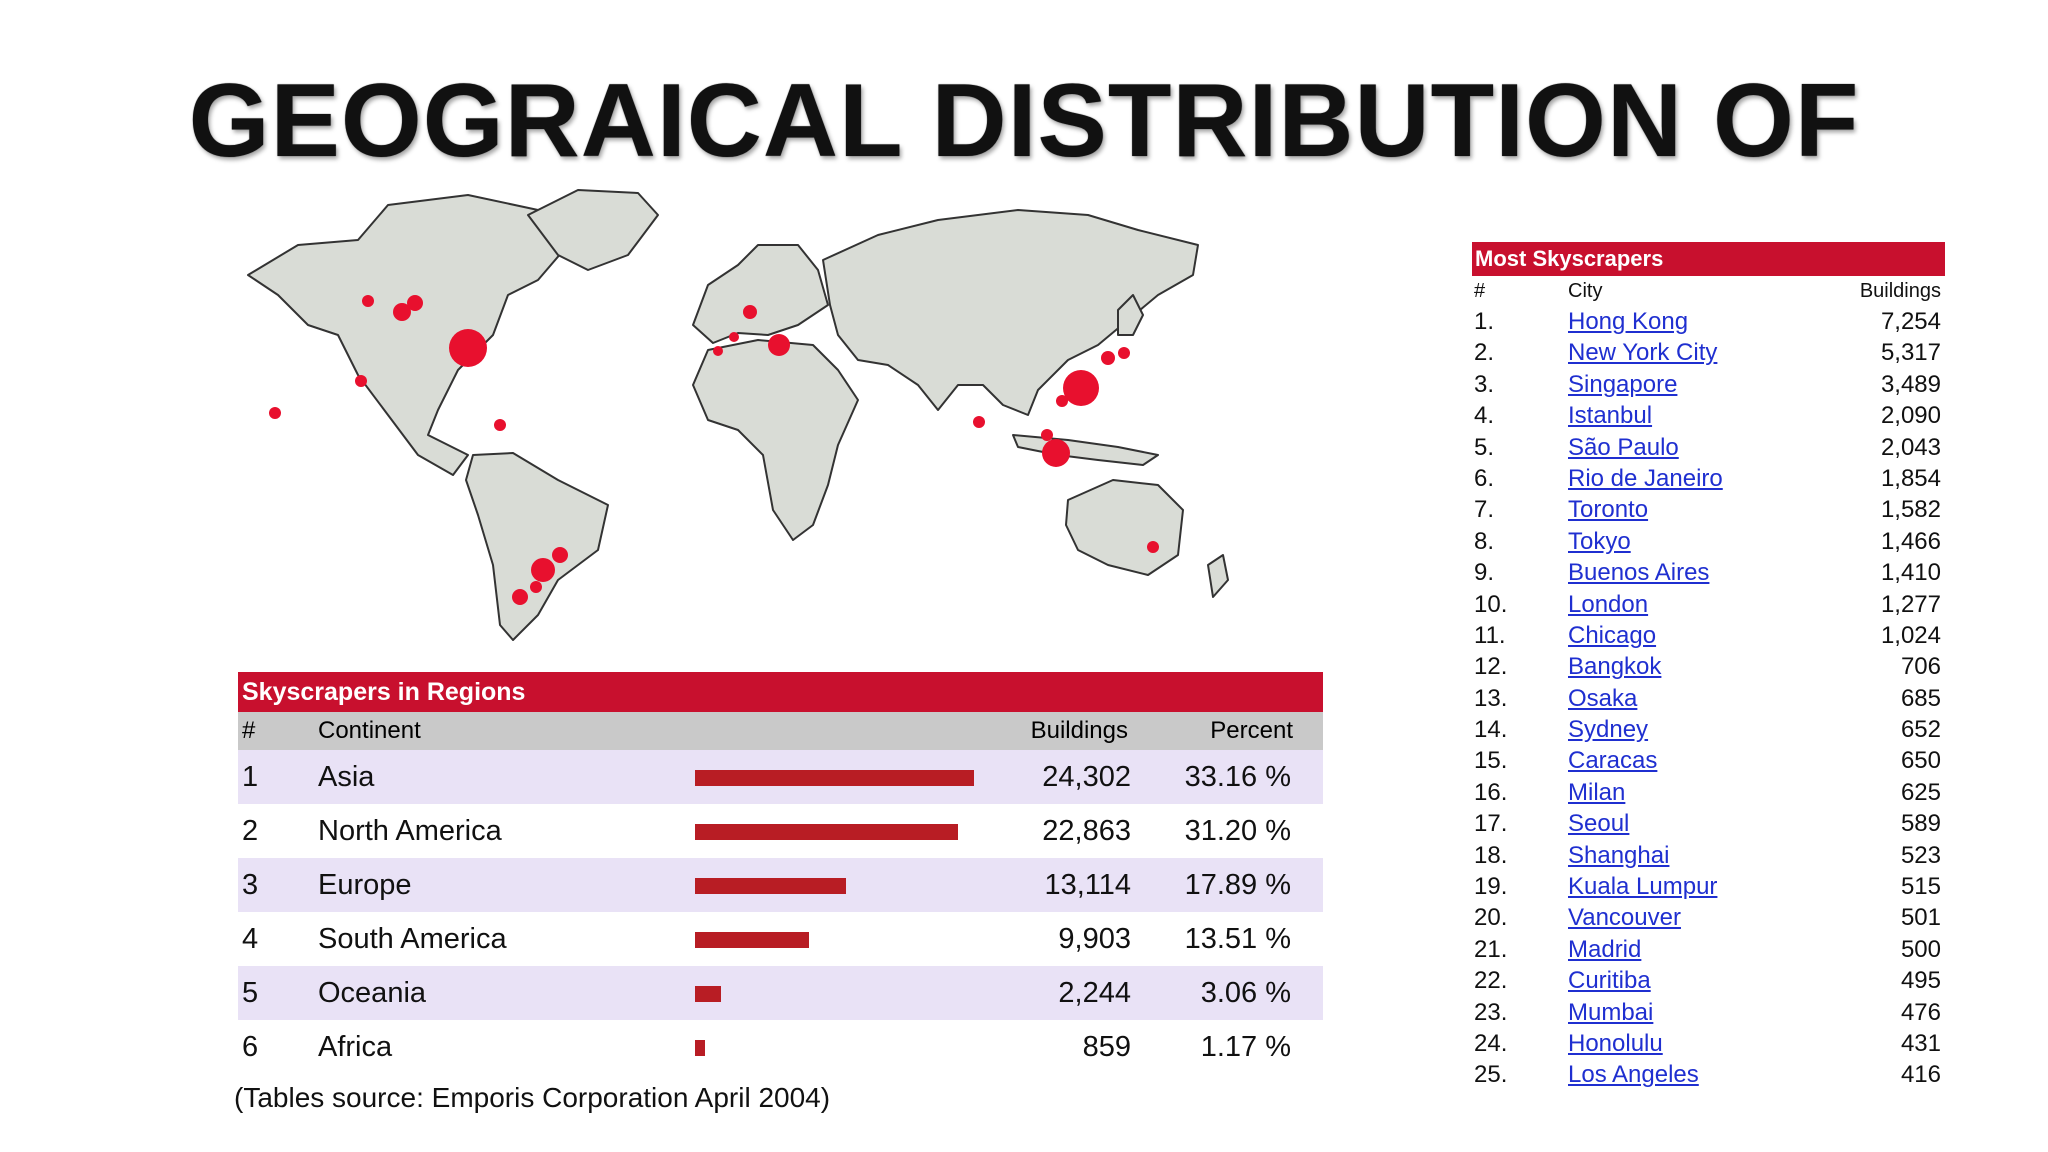 This screenshot has width=2048, height=1152. I want to click on city-row: 12. Bangkok 706, so click(1708, 666).